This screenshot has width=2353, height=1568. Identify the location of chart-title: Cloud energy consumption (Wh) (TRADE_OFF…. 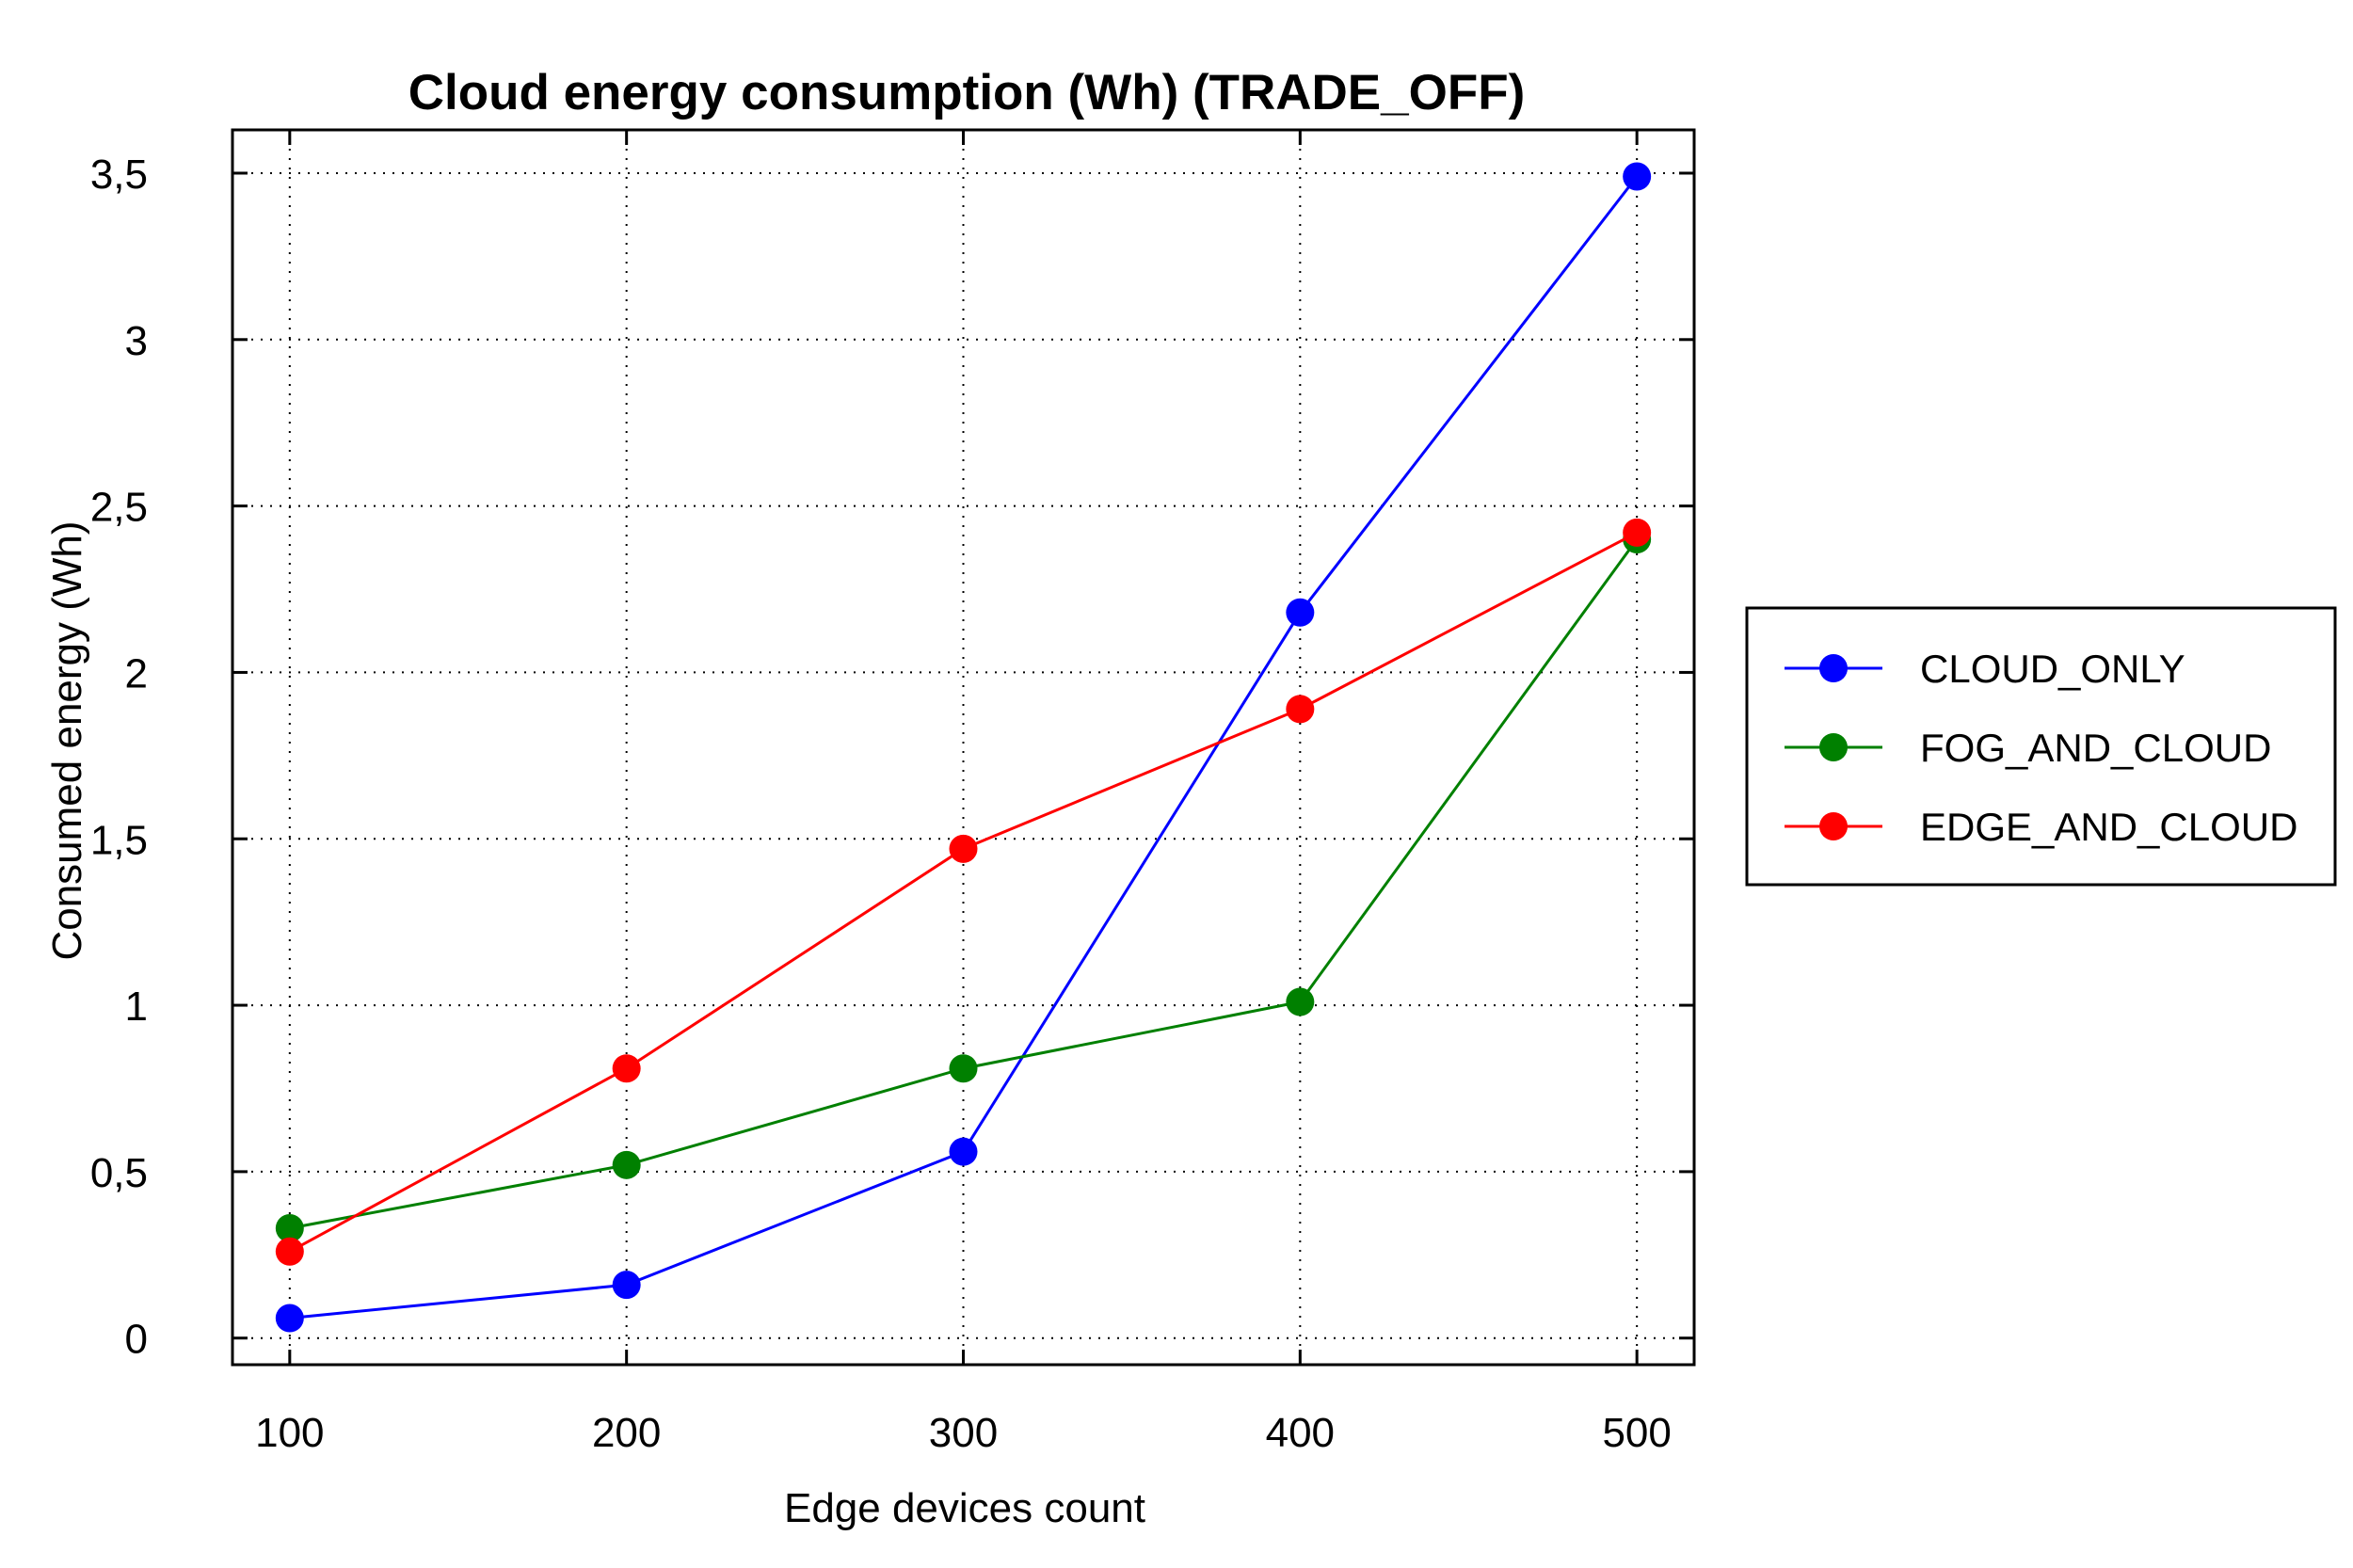
(967, 92).